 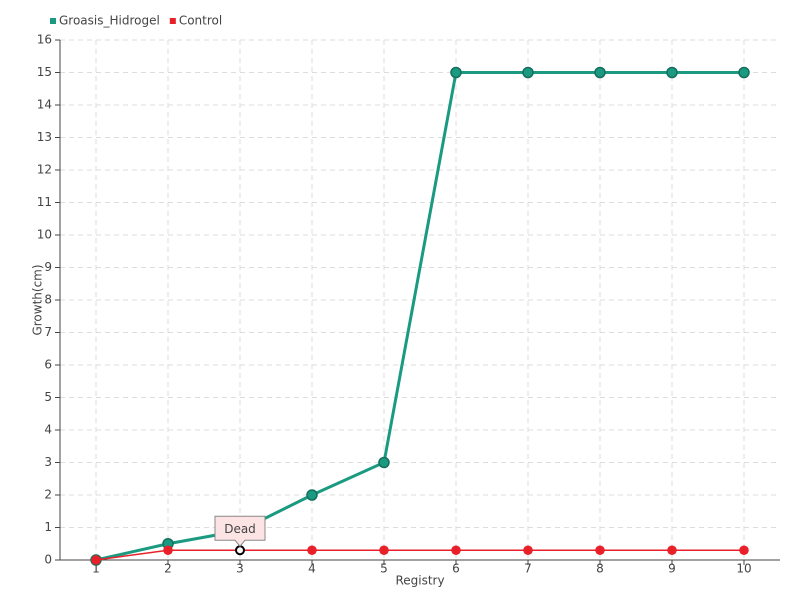 What do you see at coordinates (672, 569) in the screenshot?
I see `x-tick-label: 9` at bounding box center [672, 569].